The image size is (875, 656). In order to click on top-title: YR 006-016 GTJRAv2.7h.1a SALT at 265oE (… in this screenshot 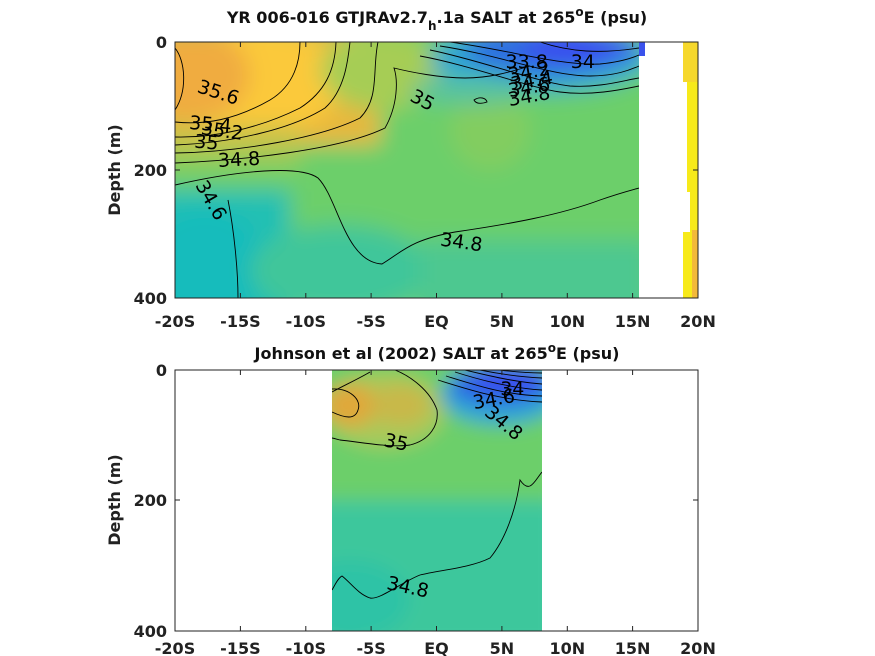, I will do `click(436, 19)`.